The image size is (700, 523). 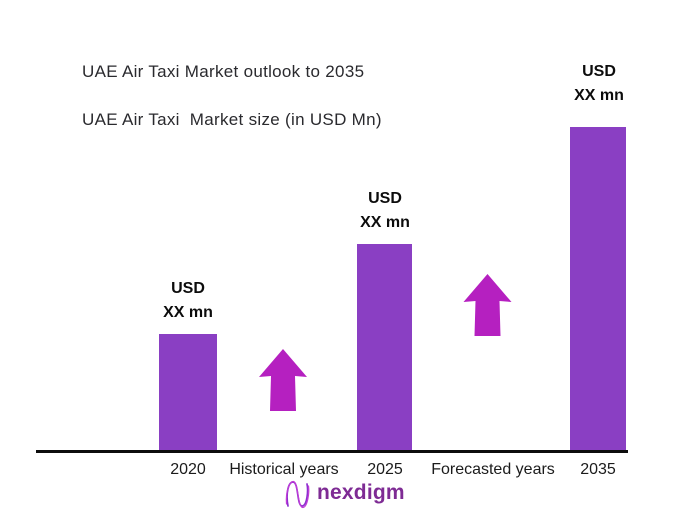 I want to click on x-tick-2020: 2020, so click(x=188, y=469).